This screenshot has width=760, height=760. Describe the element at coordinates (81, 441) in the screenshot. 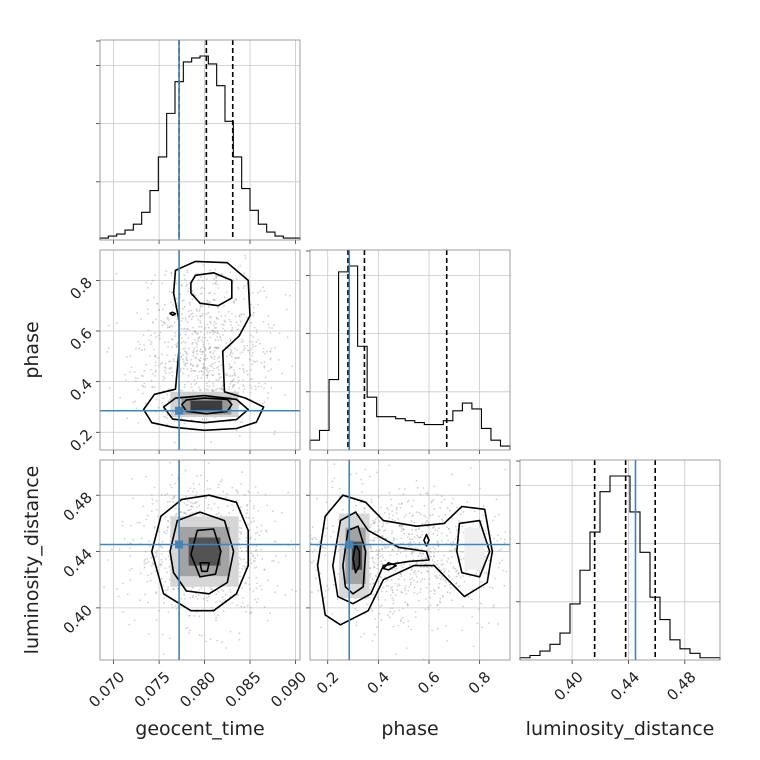

I see `y-tick-label: 0.2` at that location.